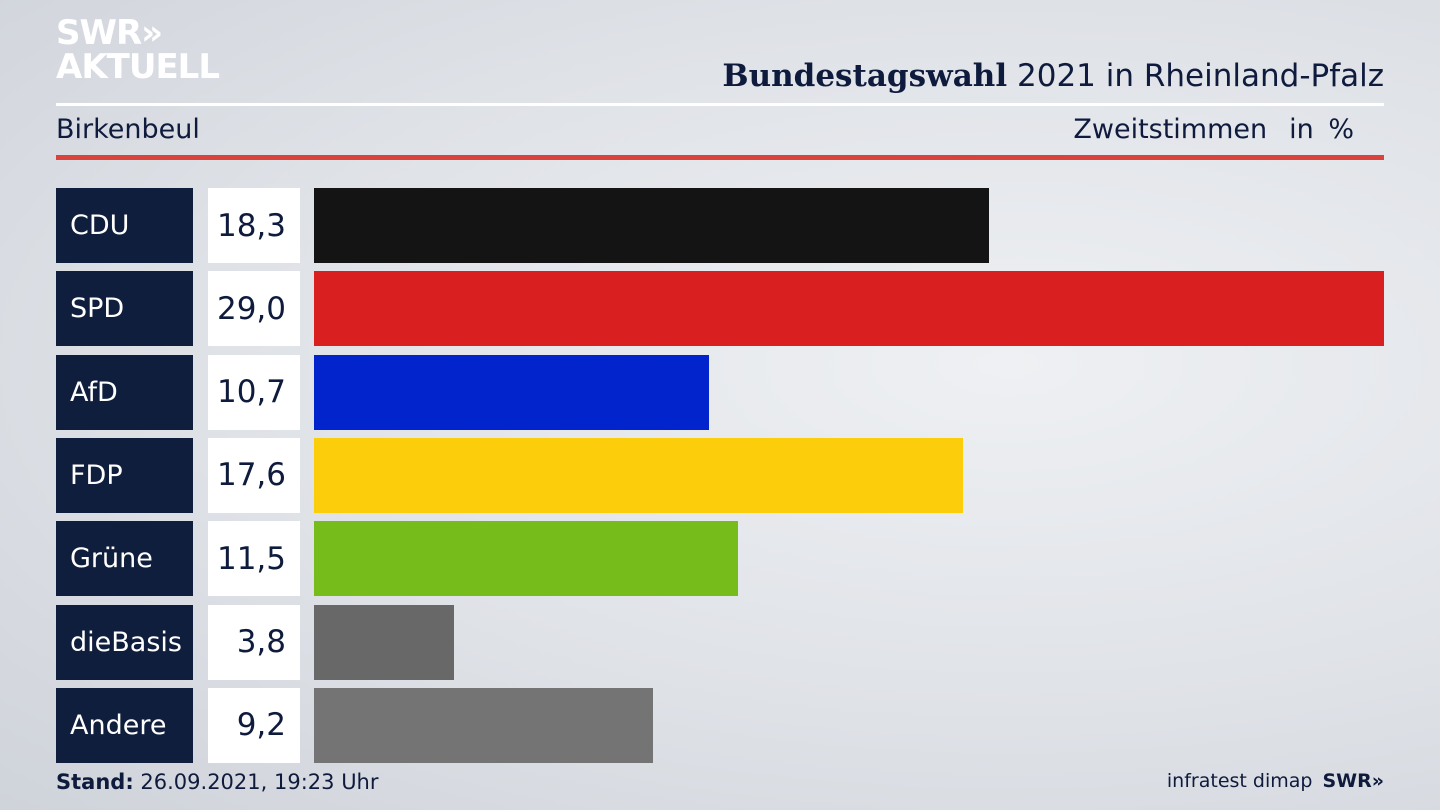 Image resolution: width=1440 pixels, height=810 pixels. What do you see at coordinates (254, 642) in the screenshot?
I see `value-label: 3,8` at bounding box center [254, 642].